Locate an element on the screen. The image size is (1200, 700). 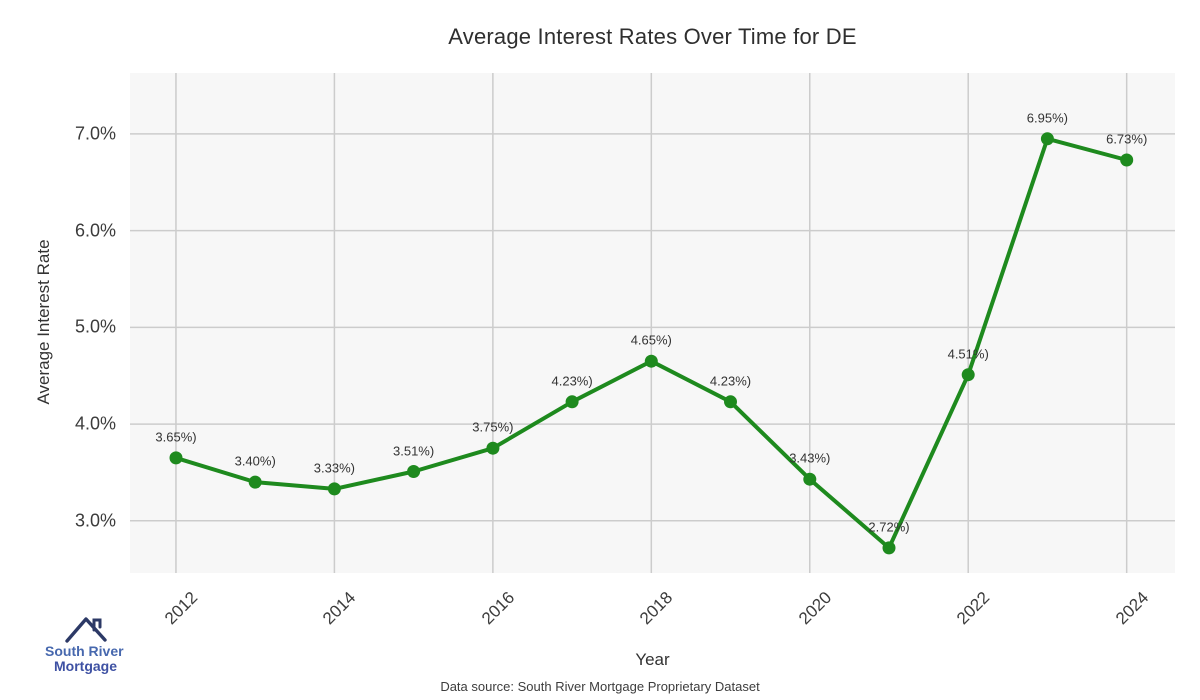
y-tick-label: 6.0% is located at coordinates (95, 230).